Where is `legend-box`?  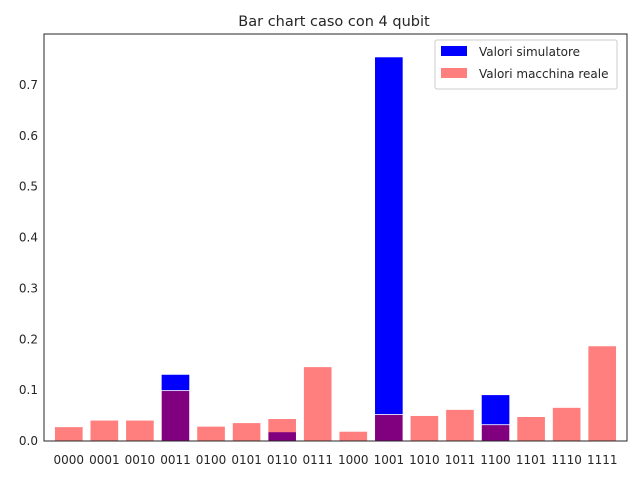
legend-box is located at coordinates (526, 64).